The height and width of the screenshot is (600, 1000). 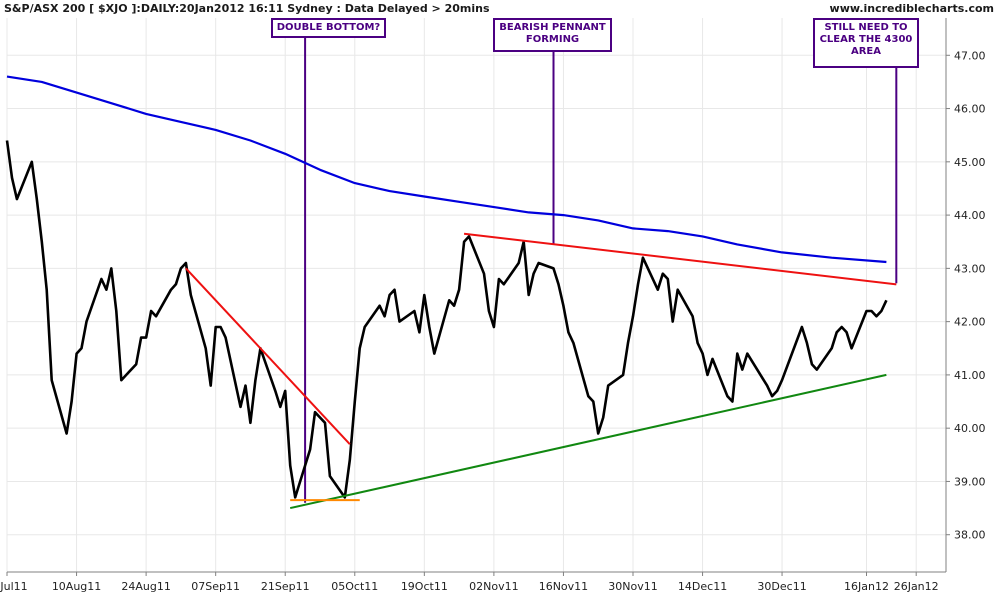 What do you see at coordinates (970, 428) in the screenshot?
I see `y-tick-label: 40.00` at bounding box center [970, 428].